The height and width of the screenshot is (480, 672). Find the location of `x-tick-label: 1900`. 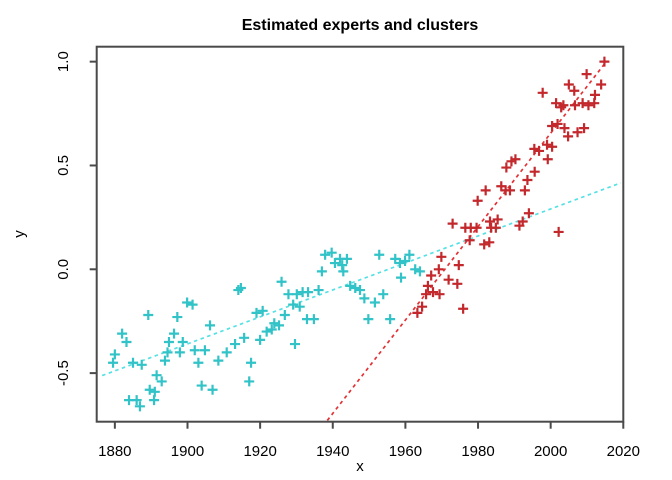

x-tick-label: 1900 is located at coordinates (187, 451).